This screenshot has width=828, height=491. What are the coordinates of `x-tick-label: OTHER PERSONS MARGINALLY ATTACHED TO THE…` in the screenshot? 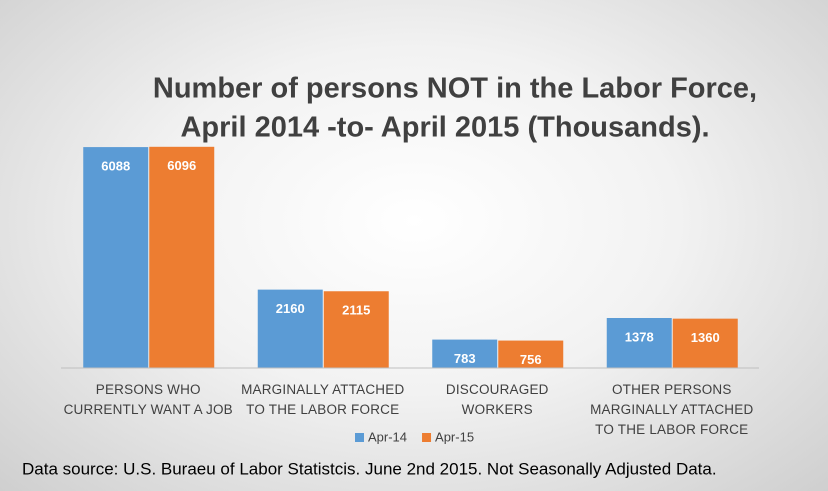 It's located at (672, 409).